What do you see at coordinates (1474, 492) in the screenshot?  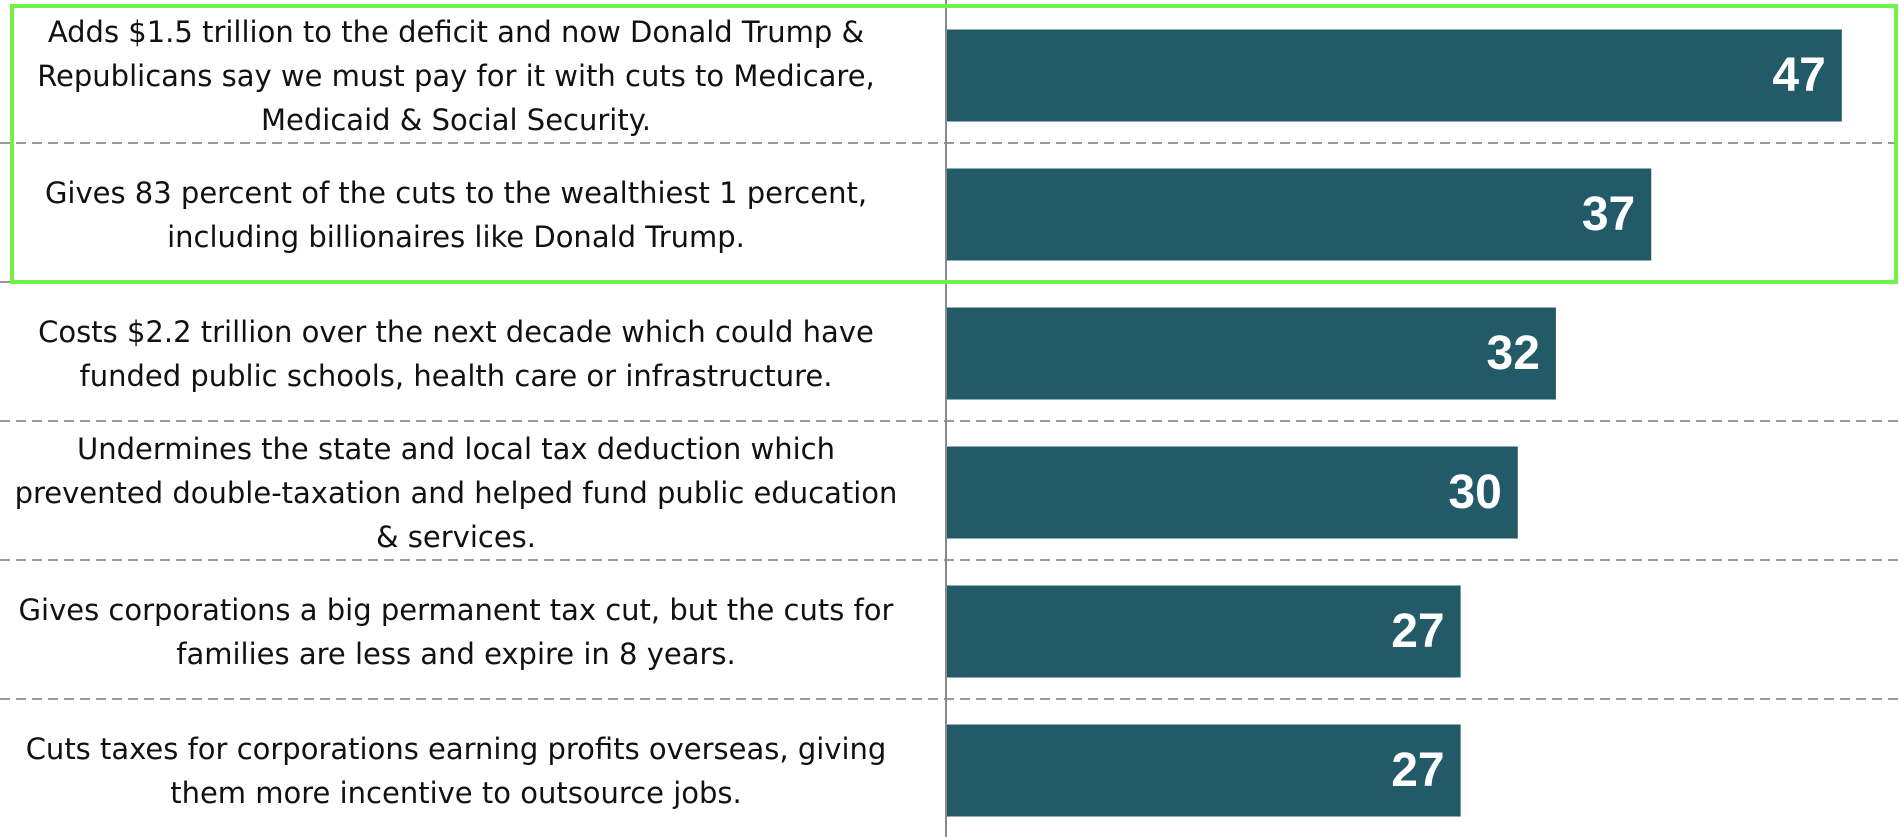 I see `value-label: 30` at bounding box center [1474, 492].